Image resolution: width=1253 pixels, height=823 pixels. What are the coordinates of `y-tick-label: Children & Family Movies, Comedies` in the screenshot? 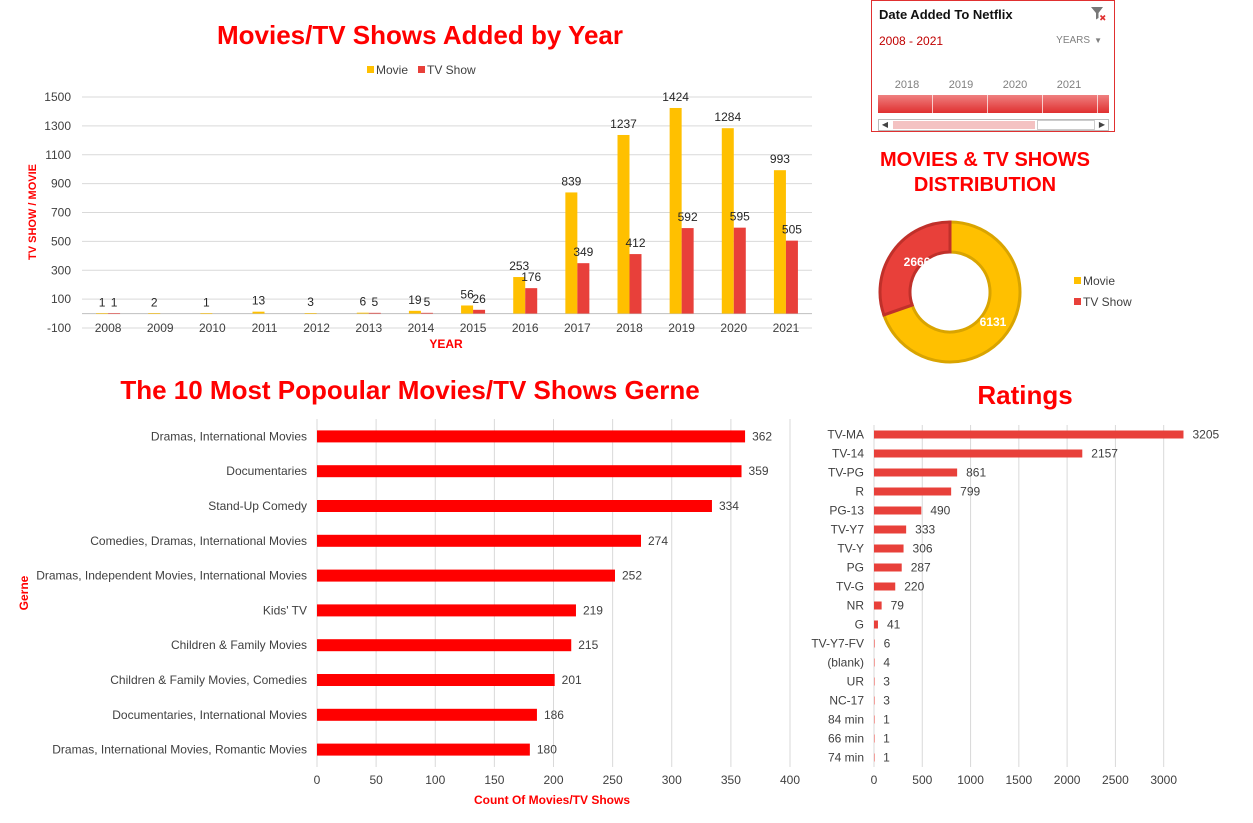 It's located at (208, 680).